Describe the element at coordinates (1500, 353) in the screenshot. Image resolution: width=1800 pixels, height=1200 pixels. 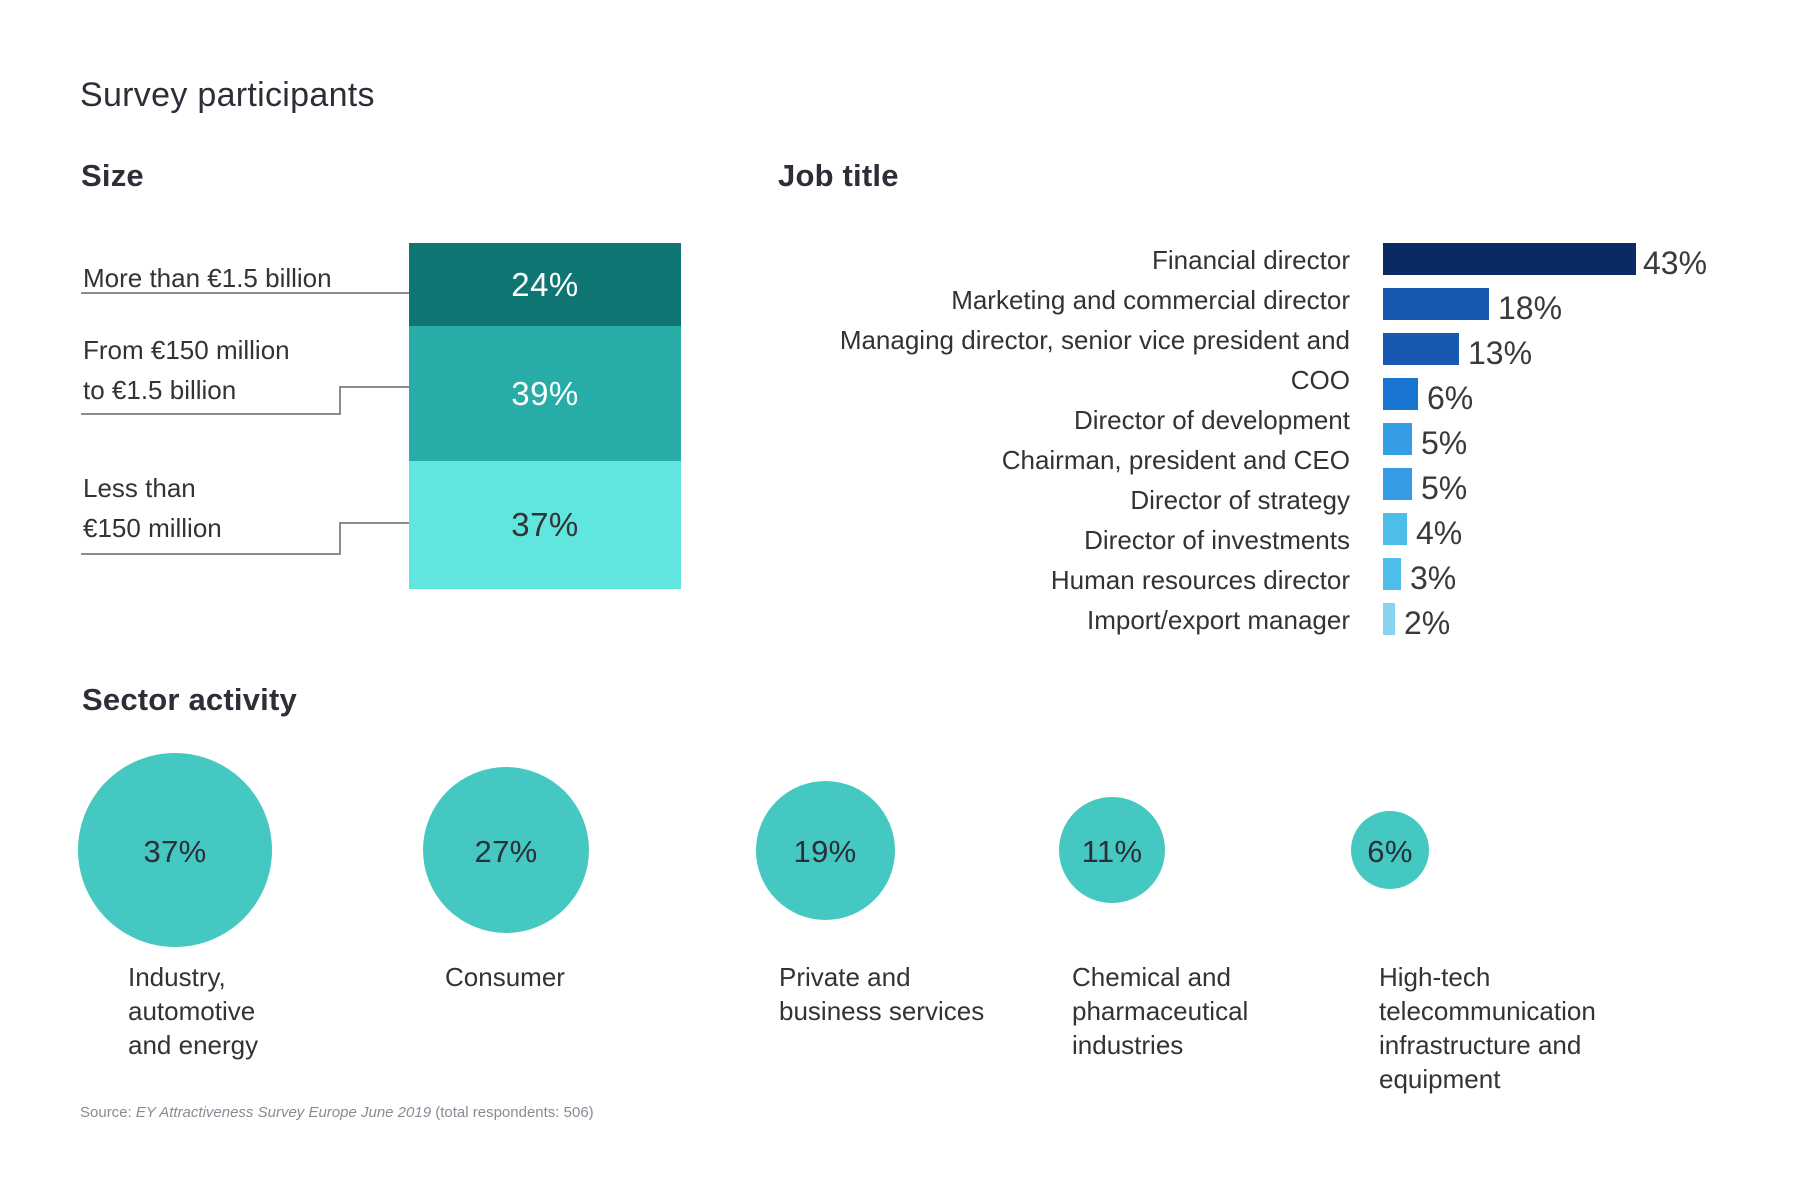
I see `job-title-bar-value: 13%` at that location.